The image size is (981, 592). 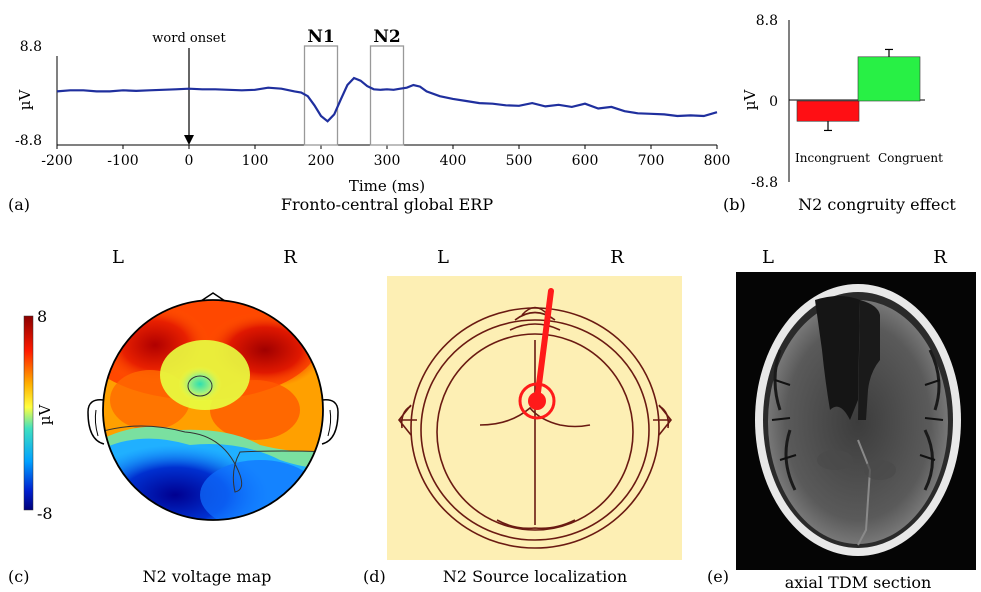 What do you see at coordinates (889, 79) in the screenshot?
I see `bar-congruent` at bounding box center [889, 79].